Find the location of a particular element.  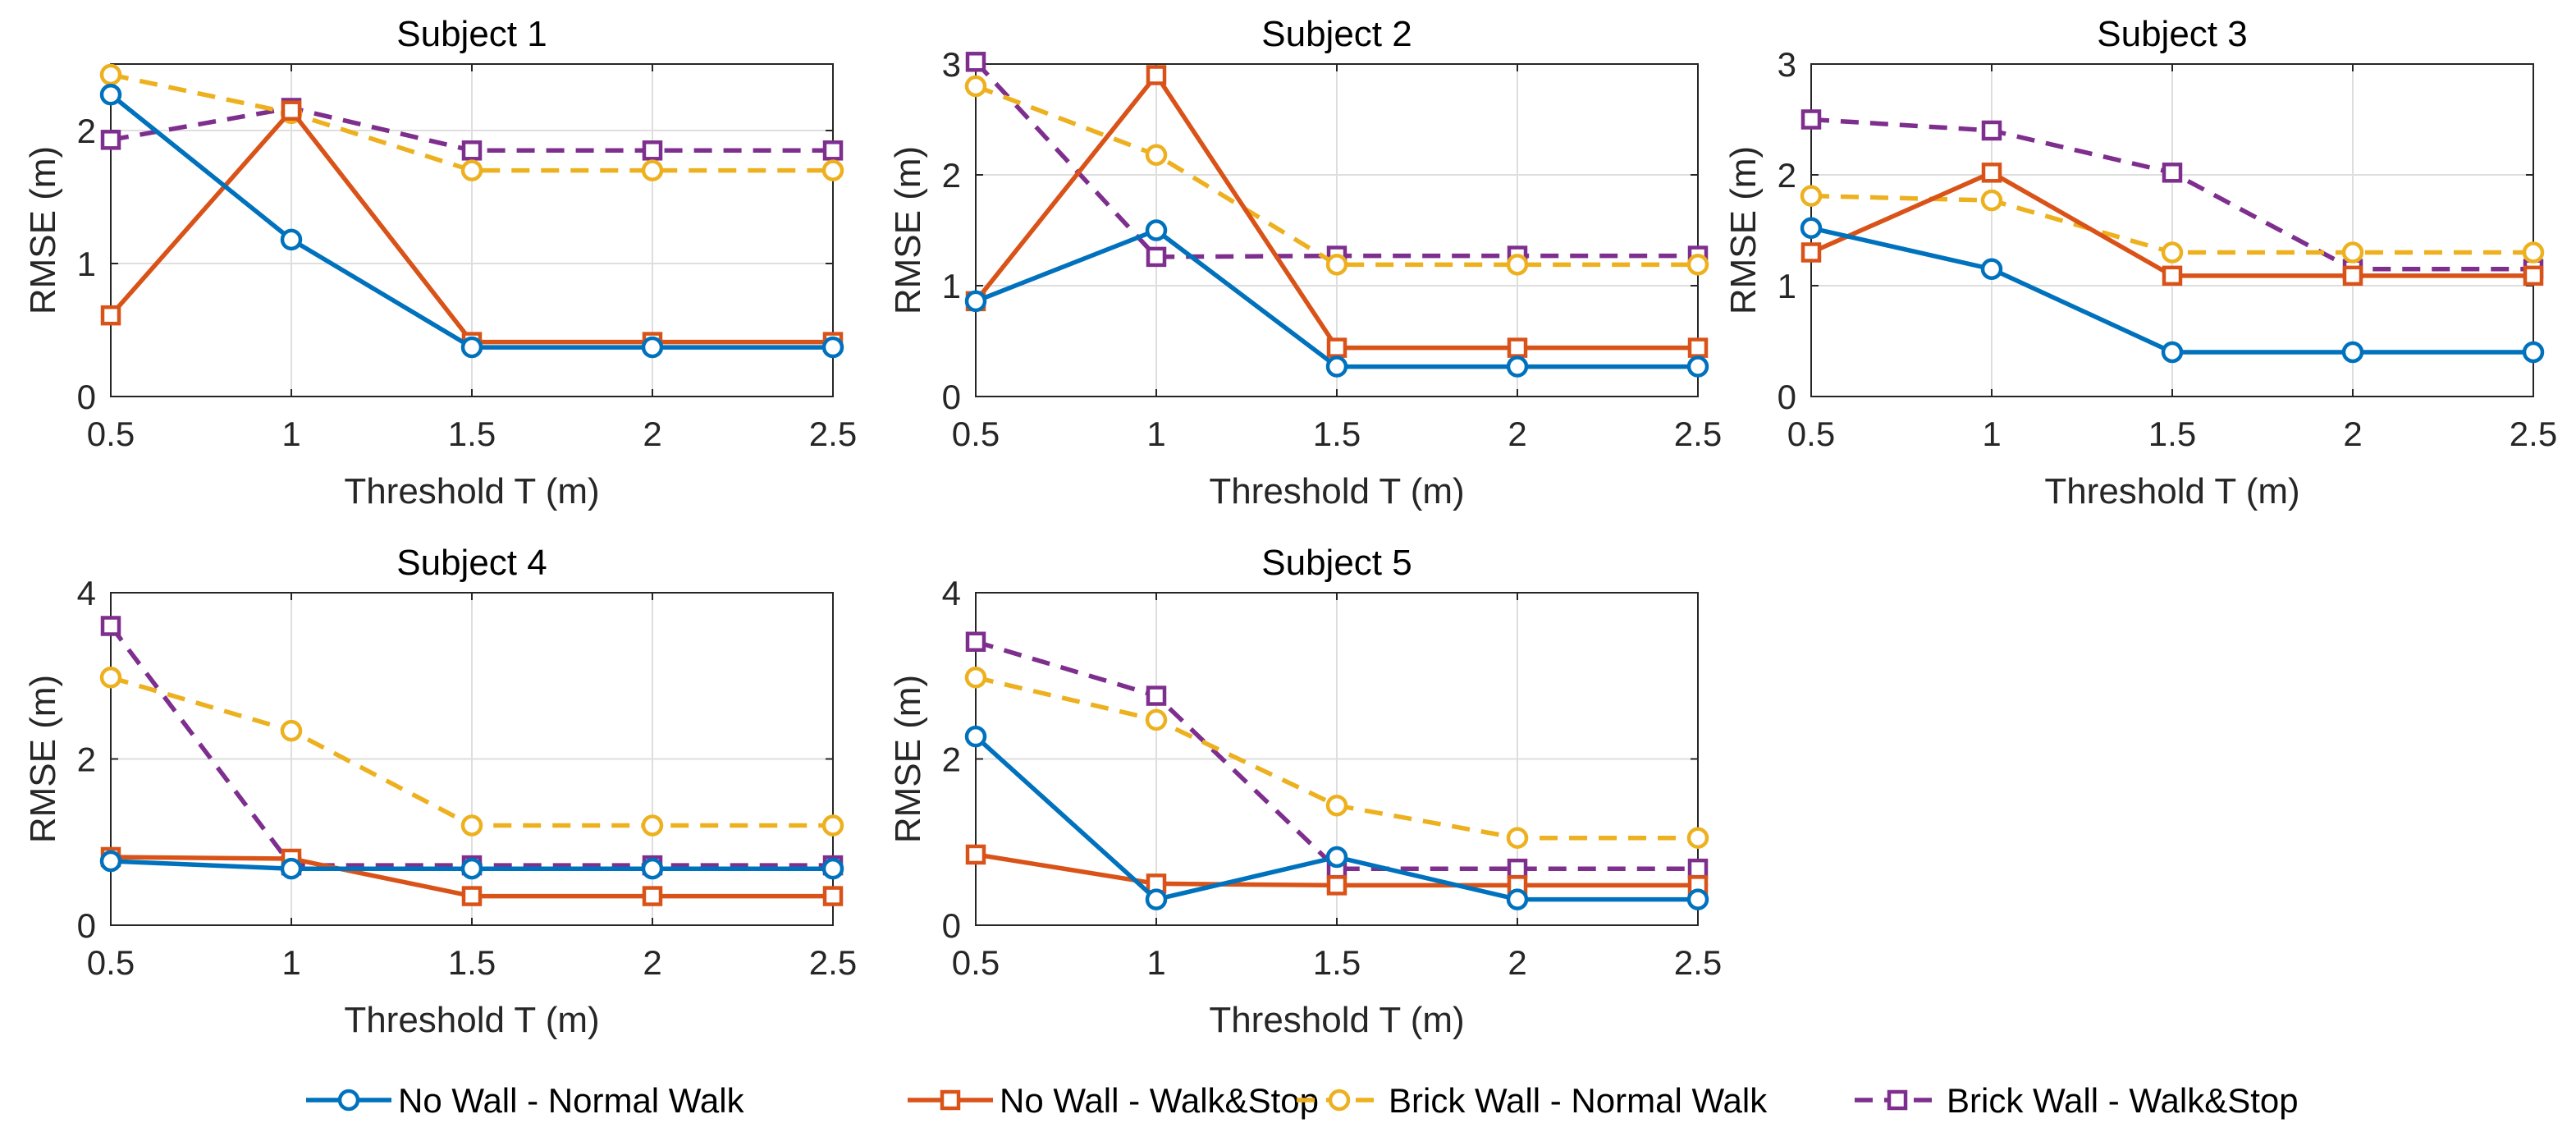

y-tick-label: 3 is located at coordinates (1787, 64).